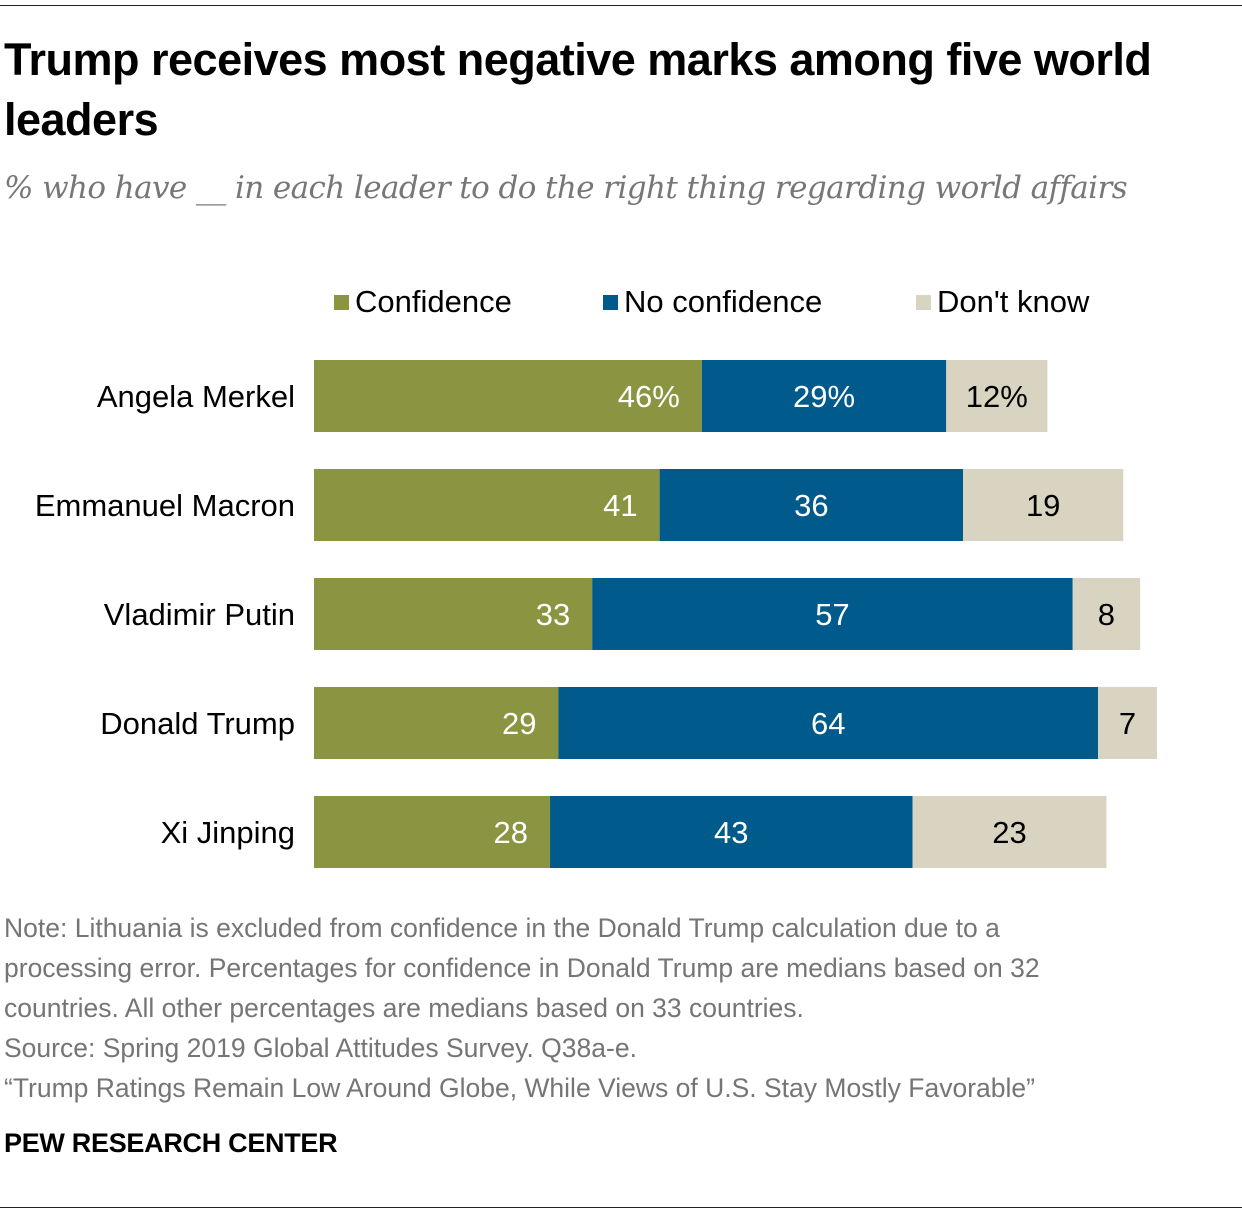  I want to click on category-label-donald-trump: Donald Trump, so click(197, 723).